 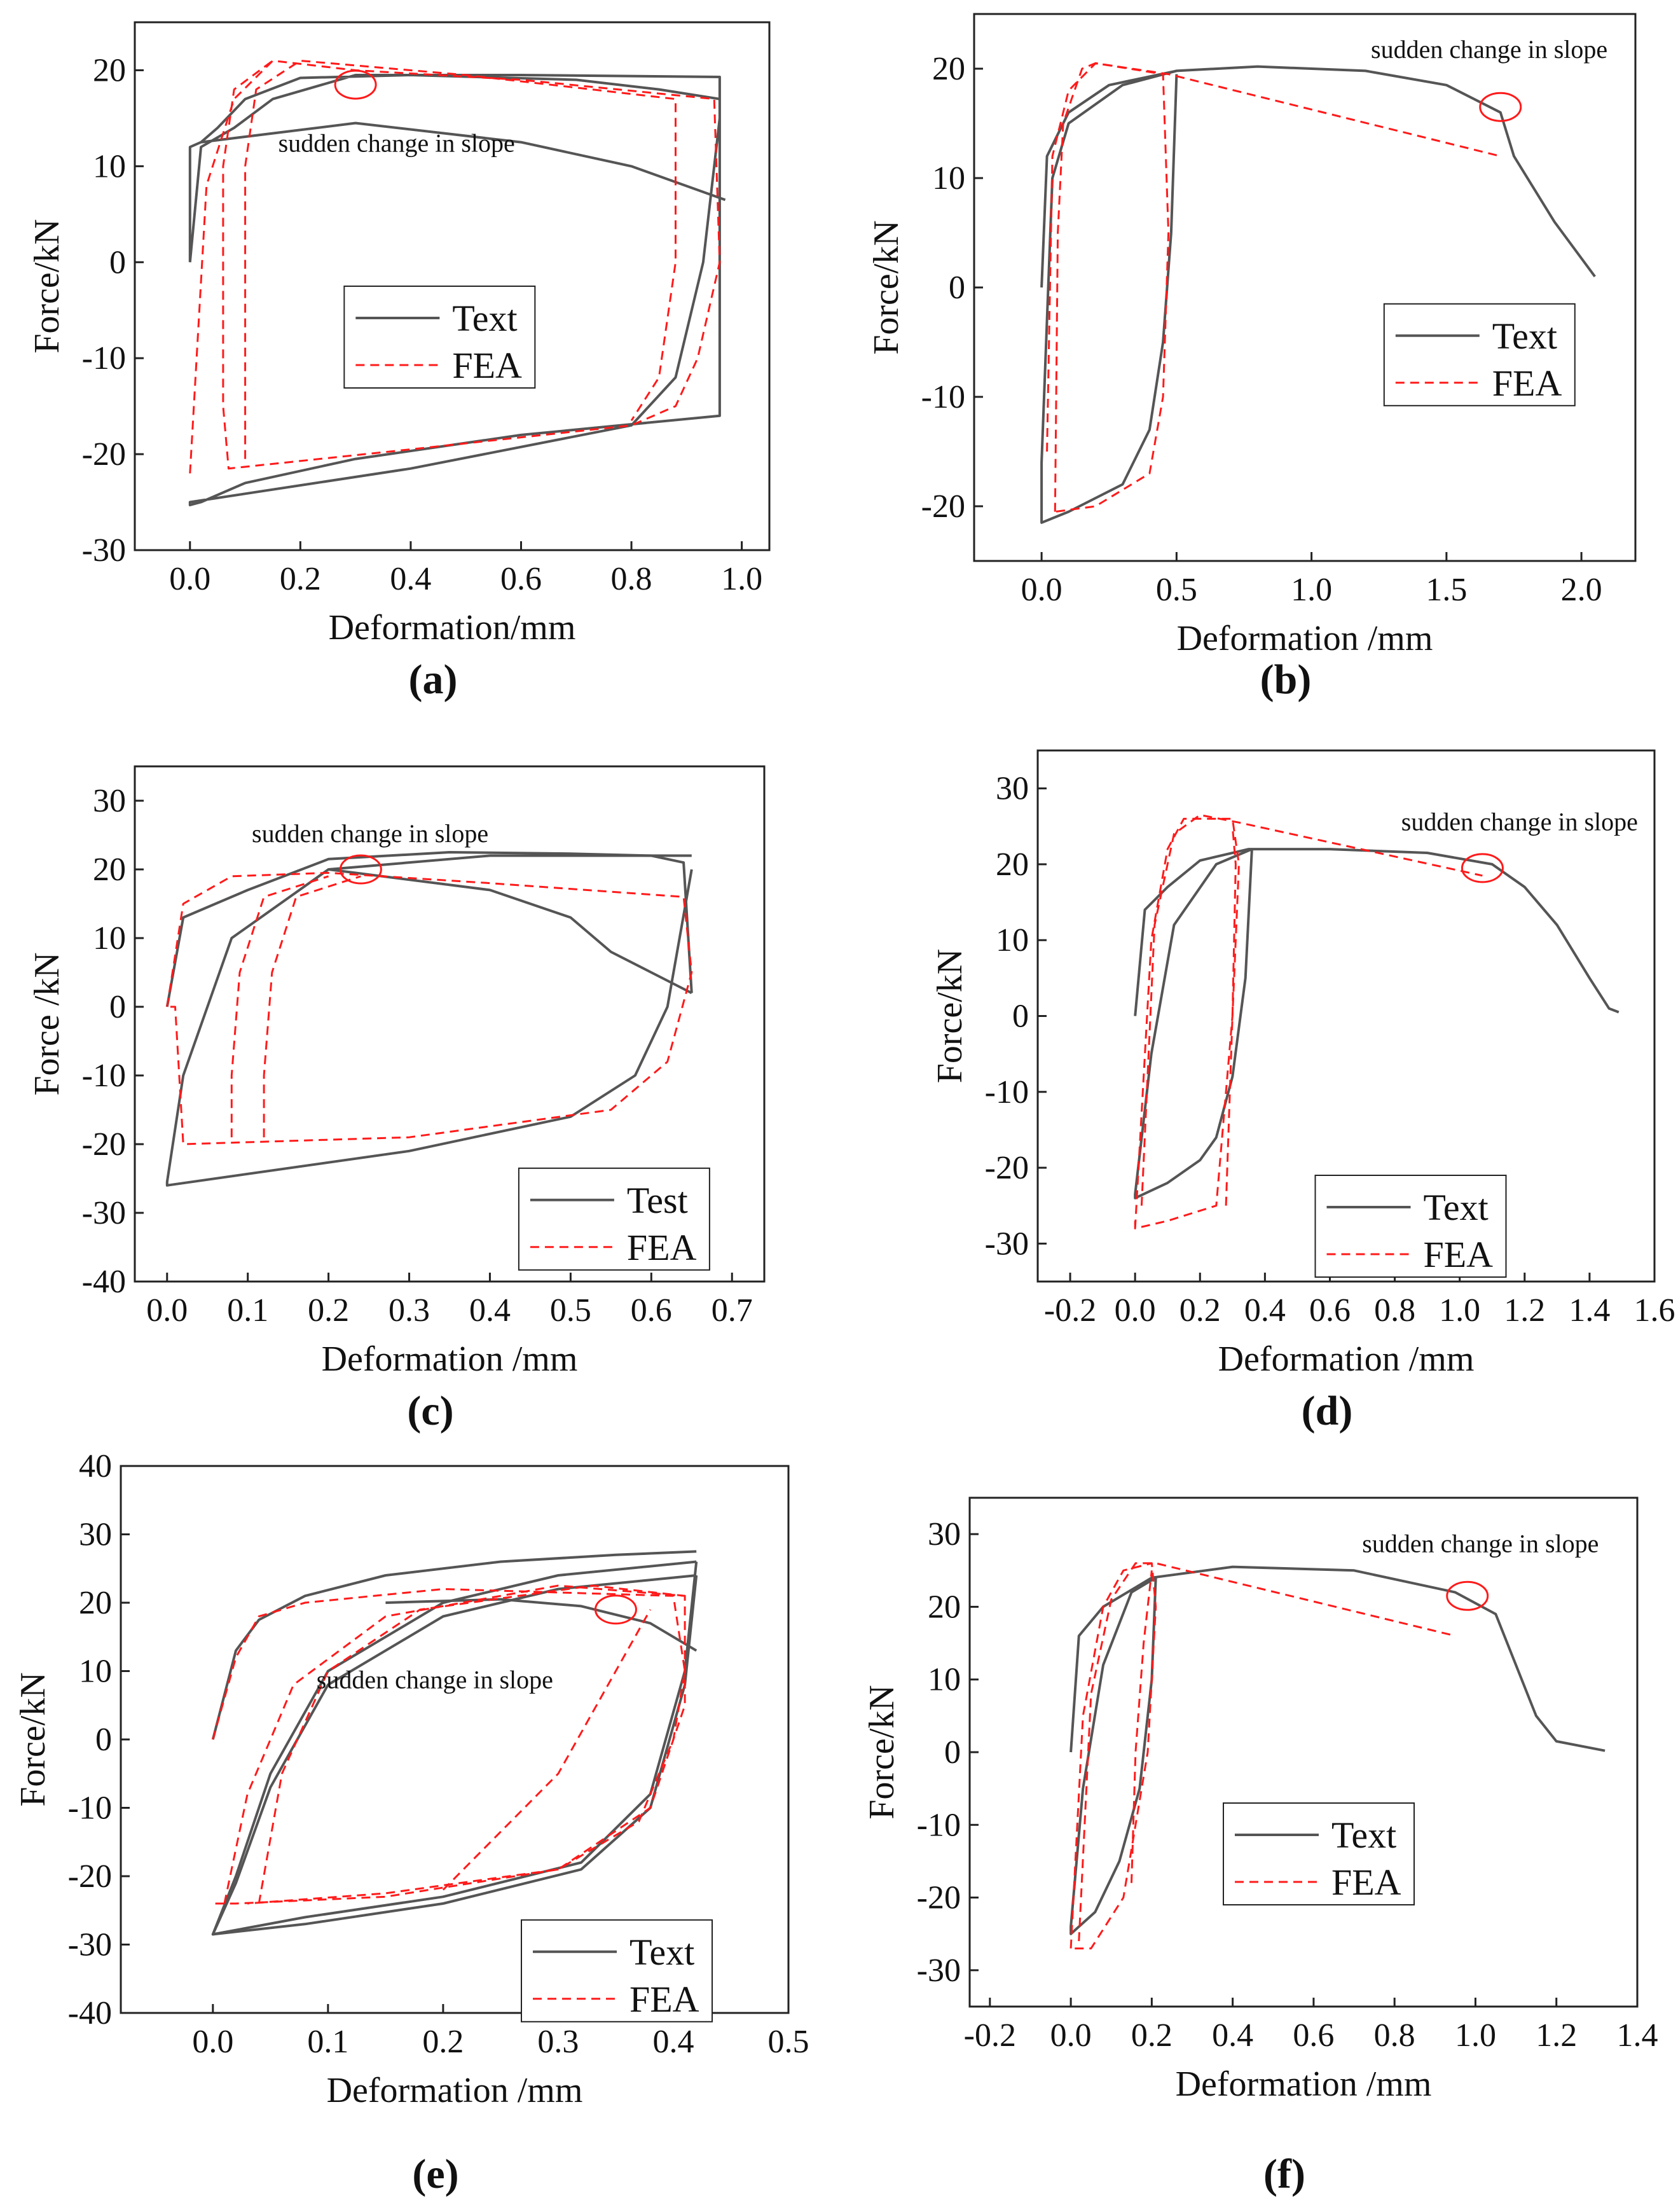 What do you see at coordinates (434, 679) in the screenshot?
I see `panel-caption: (a)` at bounding box center [434, 679].